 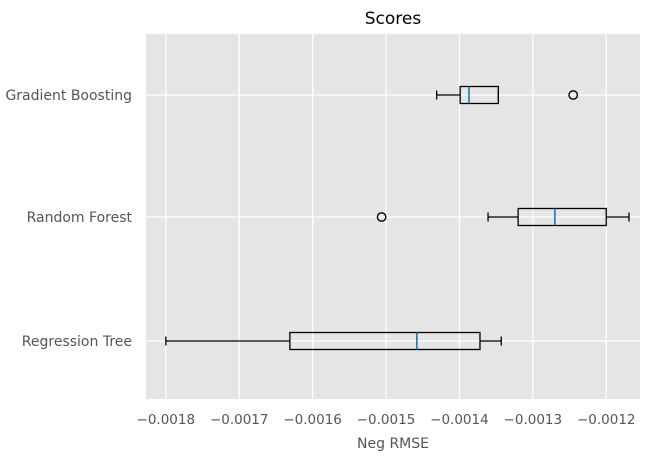 I want to click on y-tick-label: Regression Tree, so click(x=77, y=342).